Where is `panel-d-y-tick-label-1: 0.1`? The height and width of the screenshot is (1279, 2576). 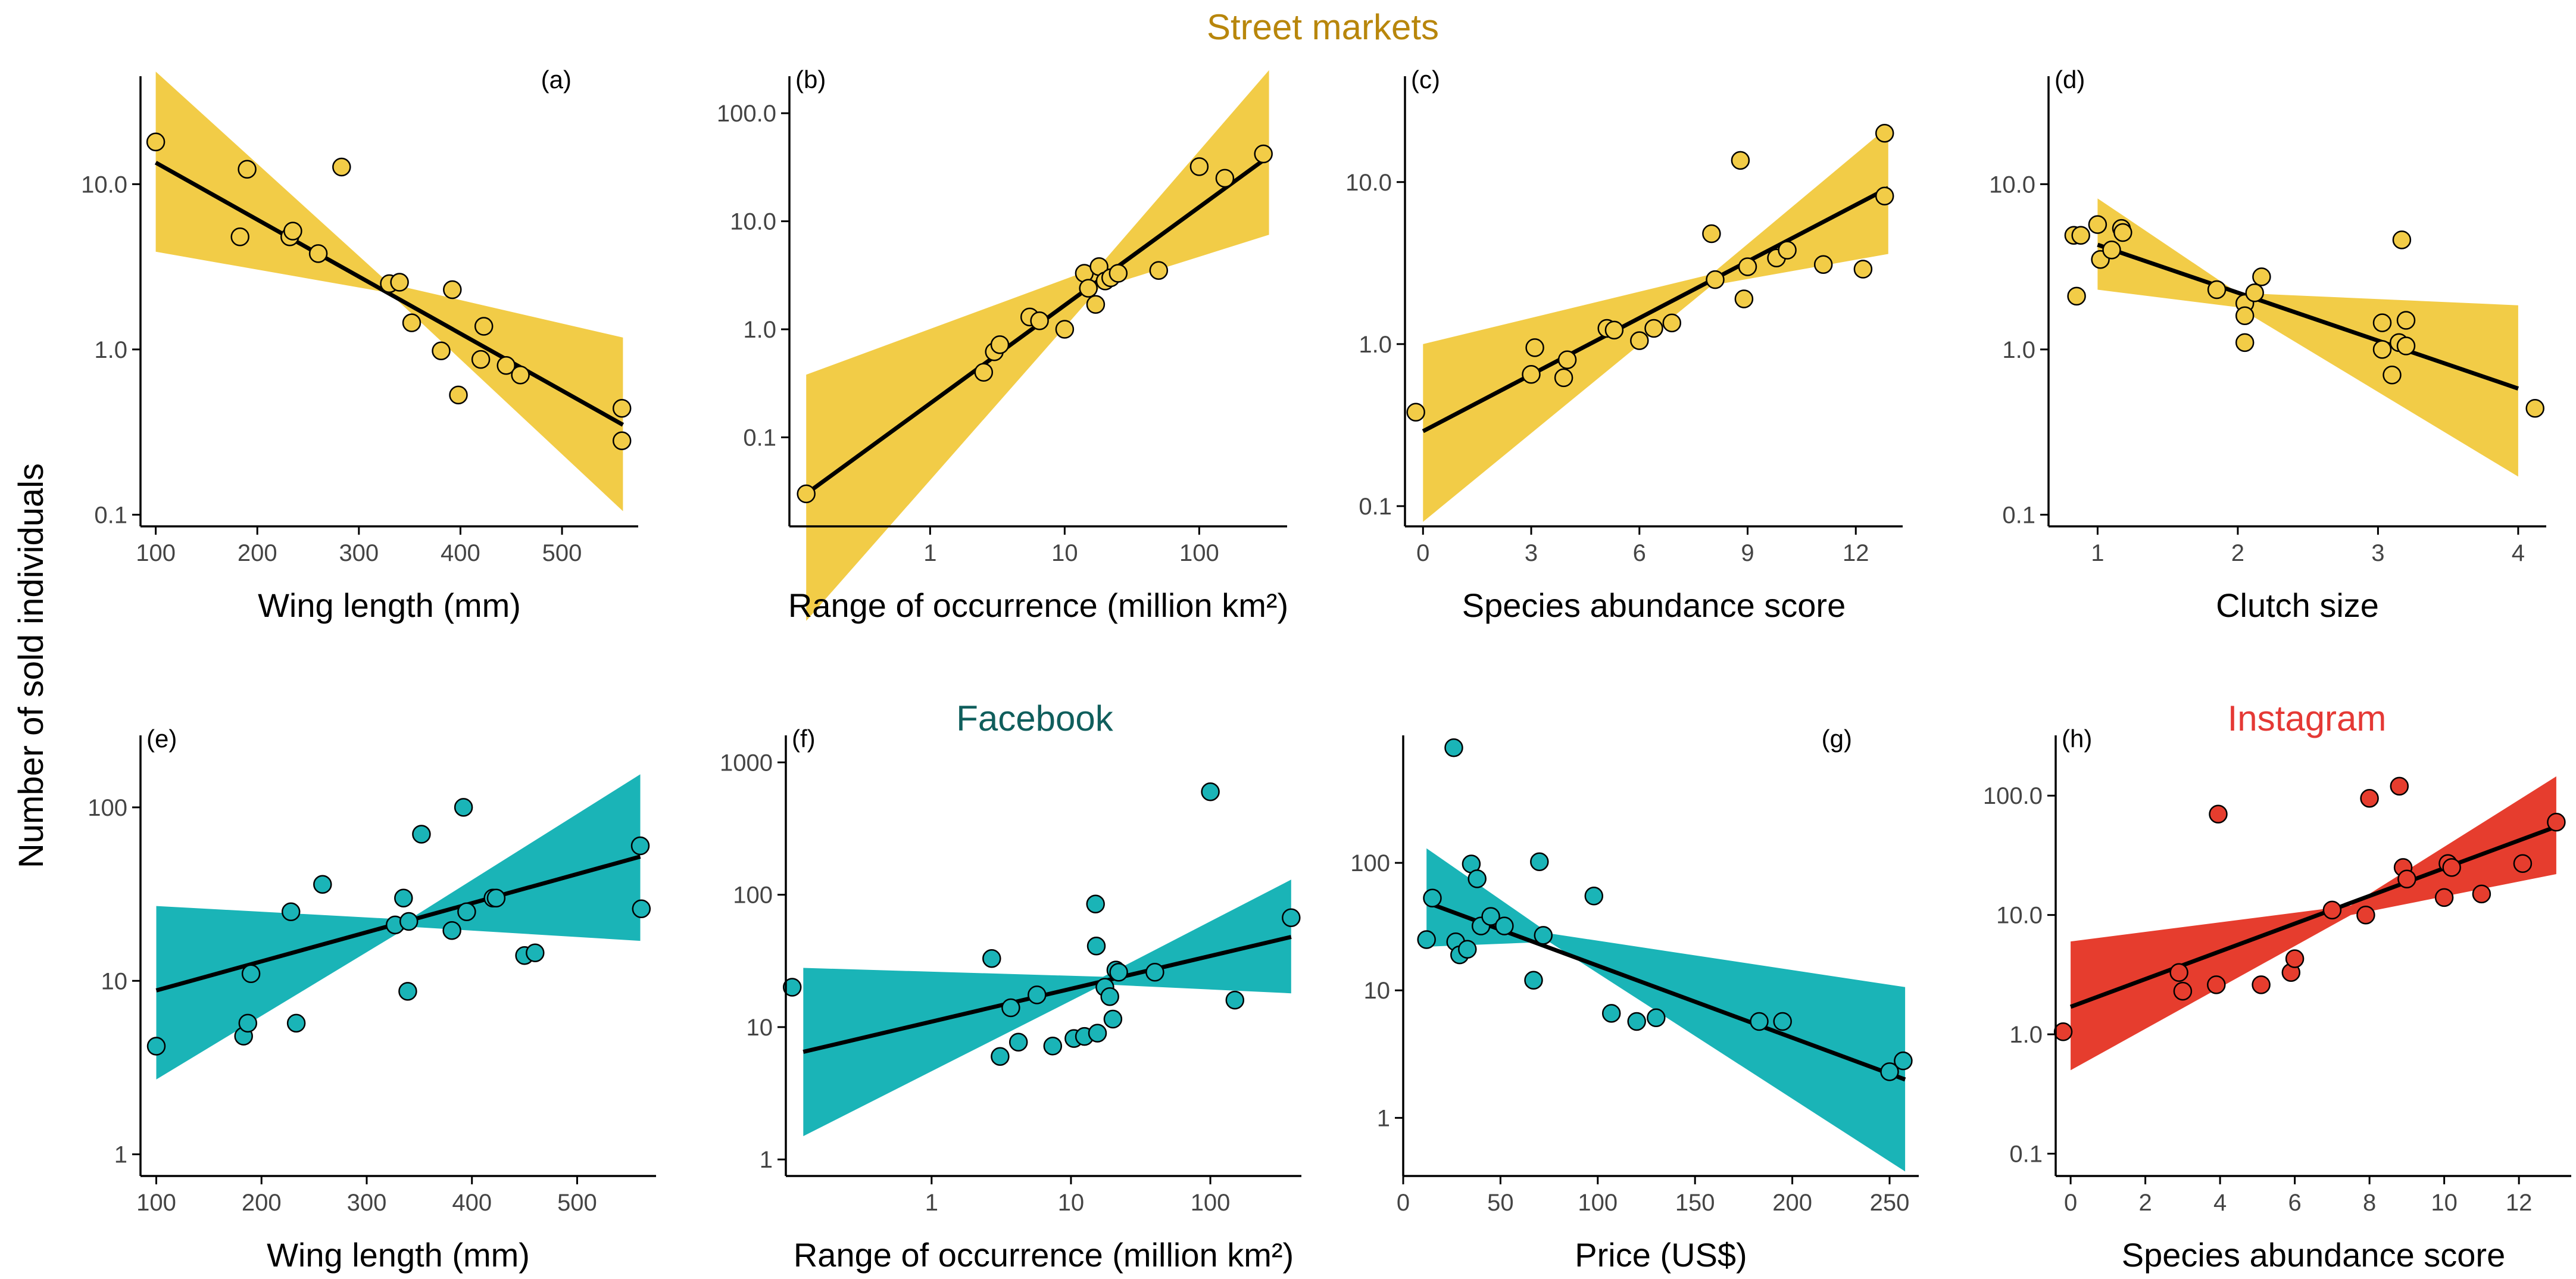
panel-d-y-tick-label-1: 0.1 is located at coordinates (2018, 515).